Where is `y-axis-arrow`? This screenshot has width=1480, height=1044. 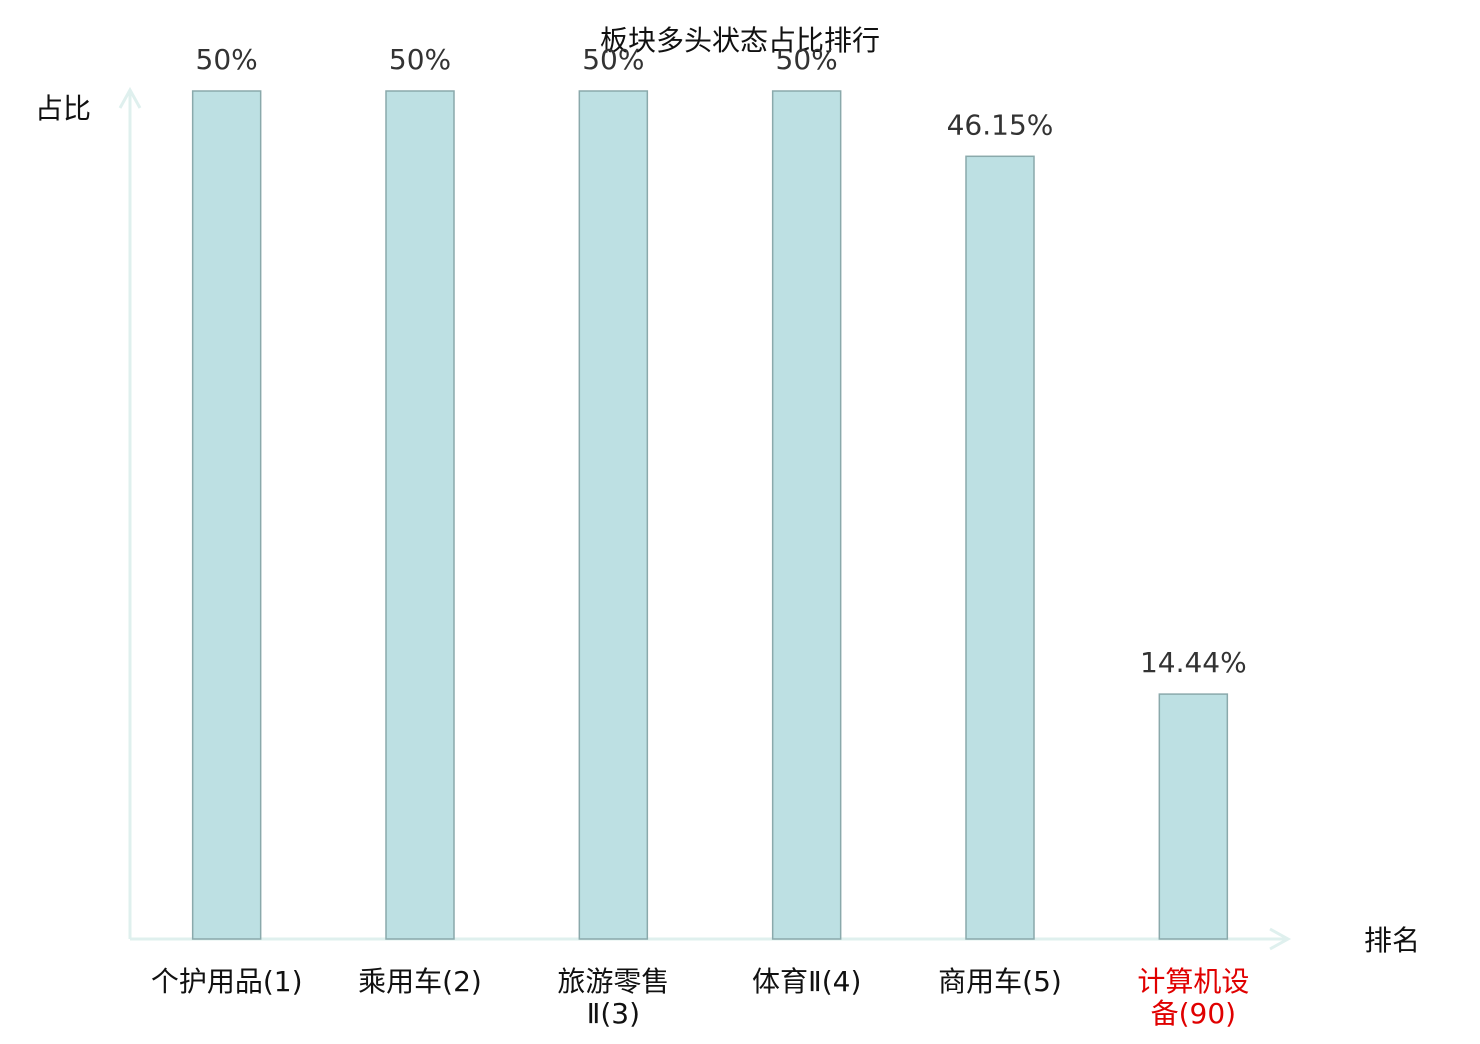 y-axis-arrow is located at coordinates (130, 97).